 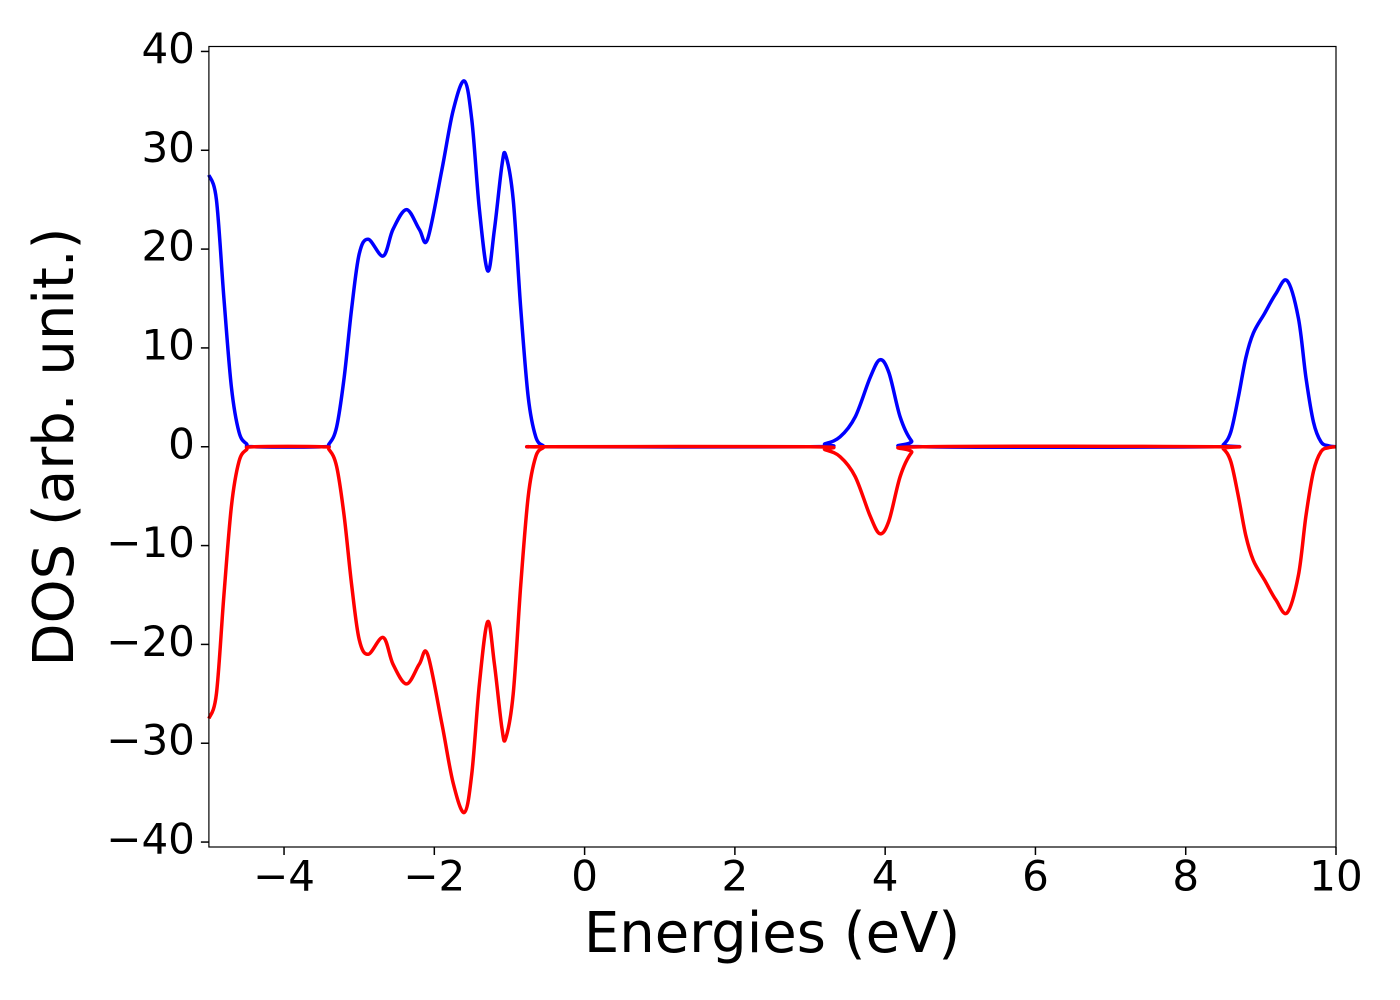 I want to click on y-tick-label: 10, so click(x=167, y=344).